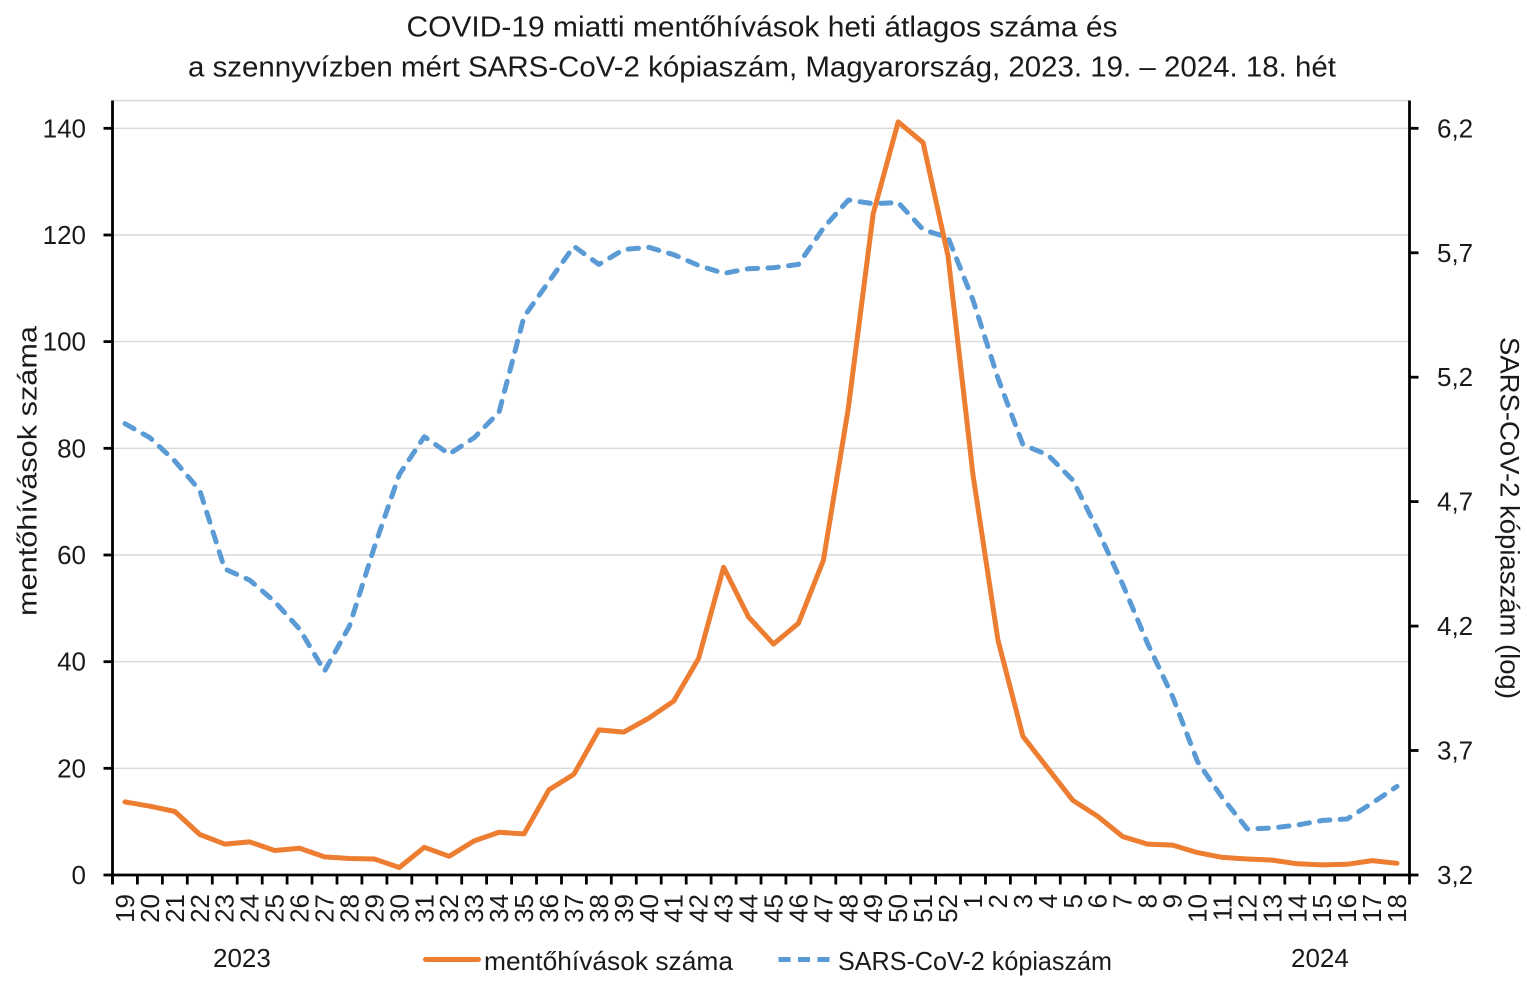 The image size is (1527, 1002). I want to click on svg-text: 33, so click(474, 908).